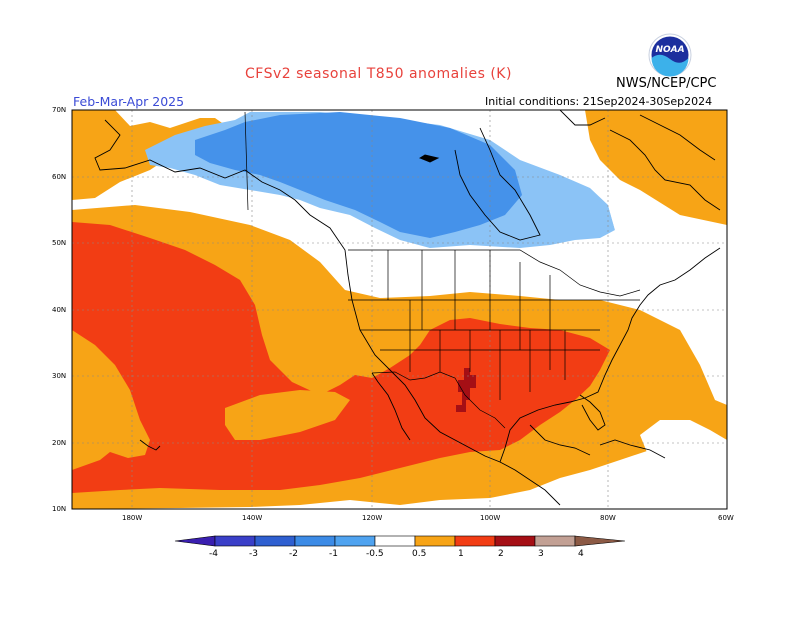 The height and width of the screenshot is (618, 800). What do you see at coordinates (358, 175) in the screenshot?
I see `cold-anomaly-canada` at bounding box center [358, 175].